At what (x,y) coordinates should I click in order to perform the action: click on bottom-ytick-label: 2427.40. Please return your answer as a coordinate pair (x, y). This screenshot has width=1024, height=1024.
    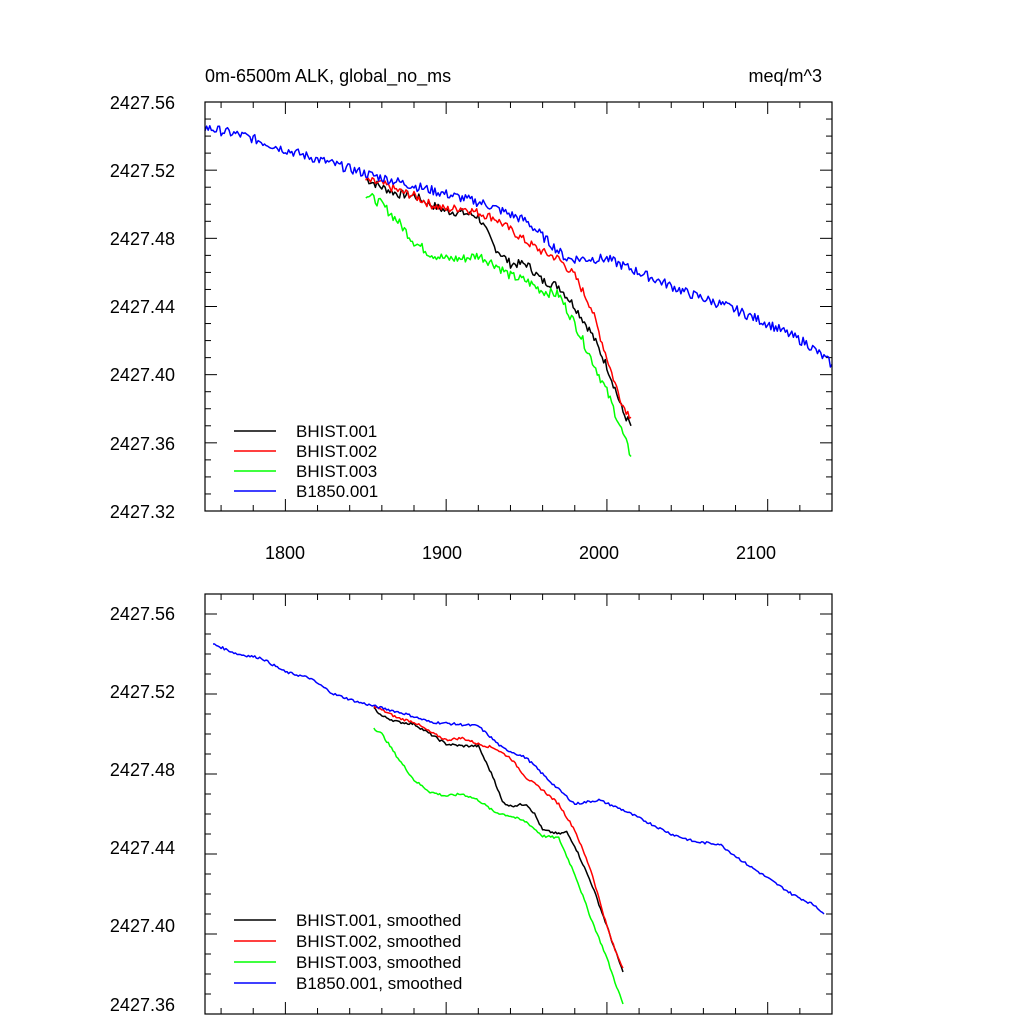
    Looking at the image, I should click on (142, 926).